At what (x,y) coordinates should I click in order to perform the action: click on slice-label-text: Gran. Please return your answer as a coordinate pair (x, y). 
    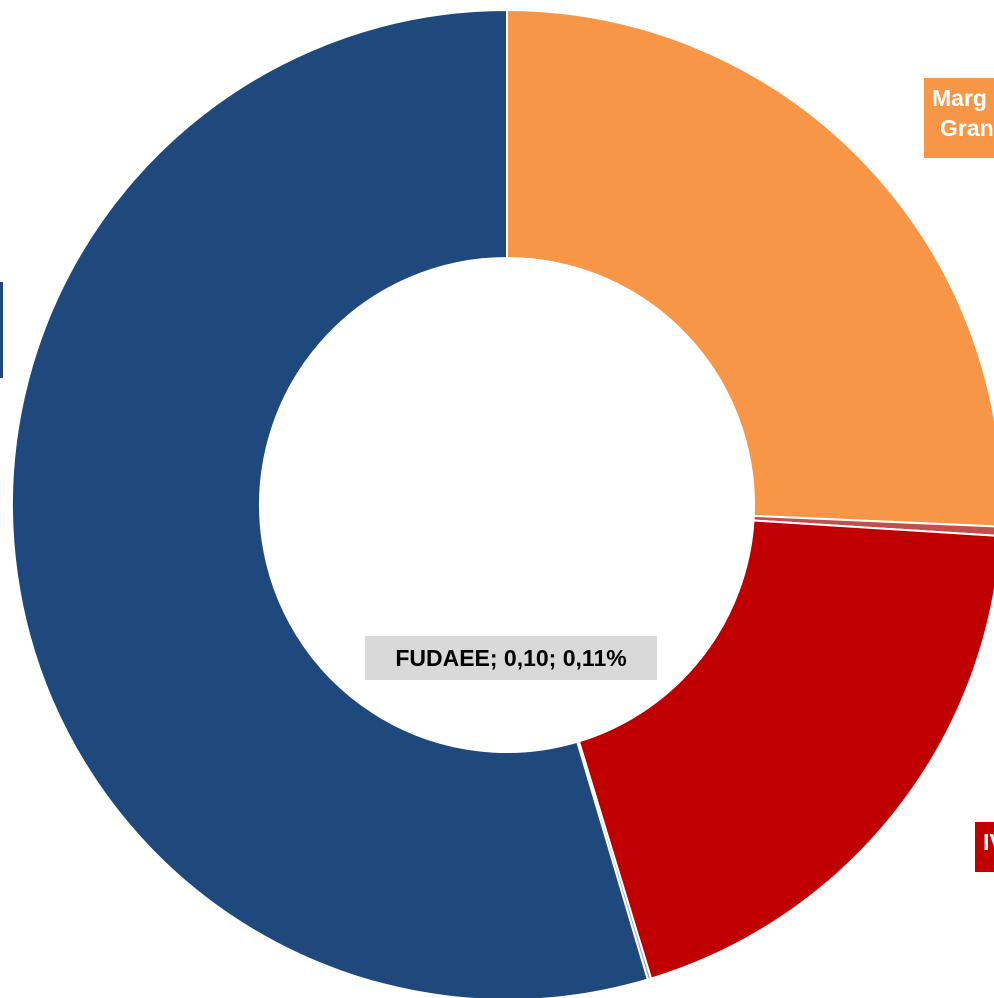
    Looking at the image, I should click on (967, 128).